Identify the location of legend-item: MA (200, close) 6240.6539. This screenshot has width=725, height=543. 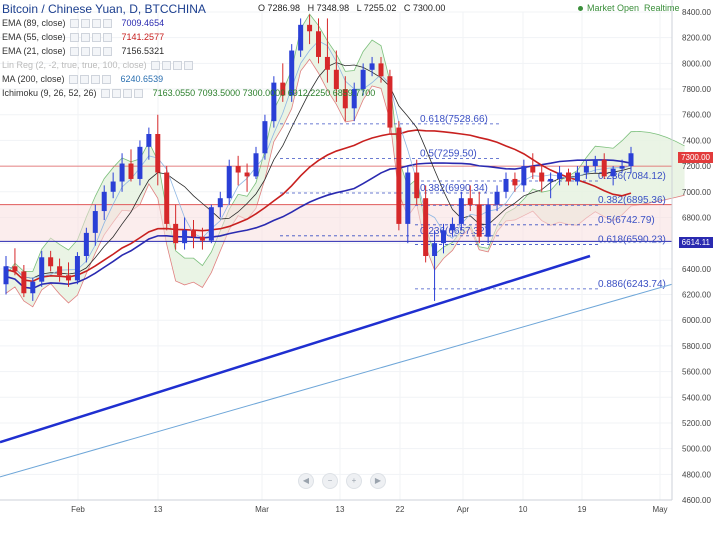
(82, 79).